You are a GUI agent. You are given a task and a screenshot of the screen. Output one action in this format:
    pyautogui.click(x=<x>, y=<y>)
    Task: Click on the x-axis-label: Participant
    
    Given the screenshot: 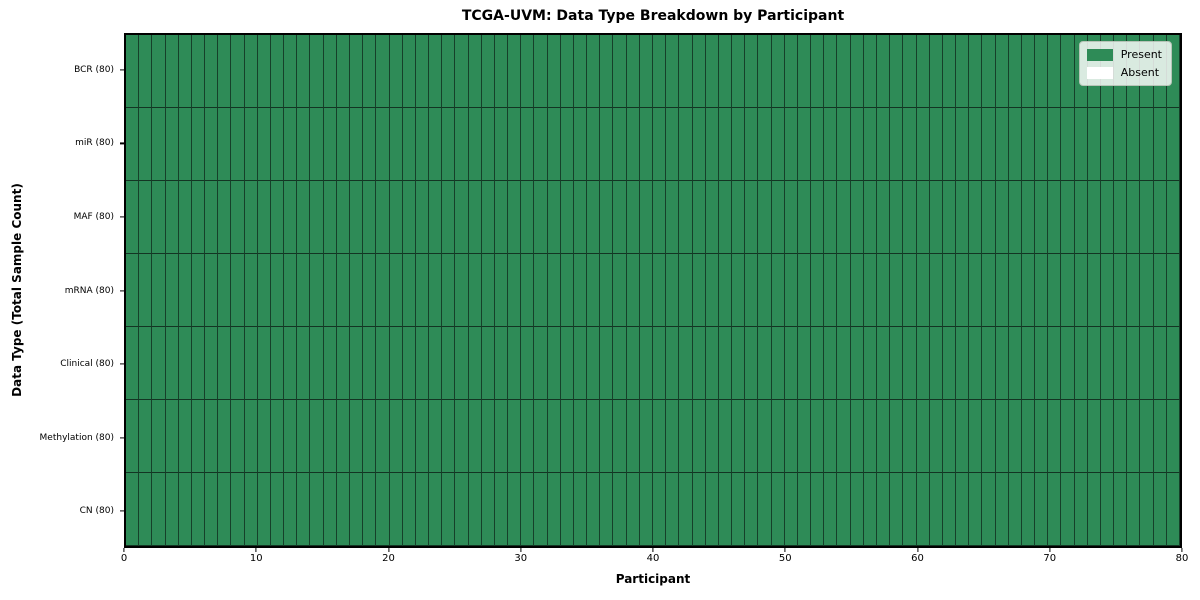 What is the action you would take?
    pyautogui.click(x=653, y=579)
    